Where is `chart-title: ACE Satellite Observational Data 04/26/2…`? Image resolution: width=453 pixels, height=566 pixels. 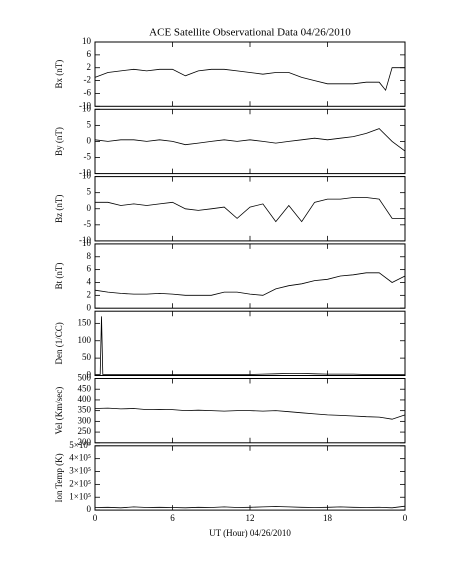 chart-title: ACE Satellite Observational Data 04/26/2… is located at coordinates (250, 33).